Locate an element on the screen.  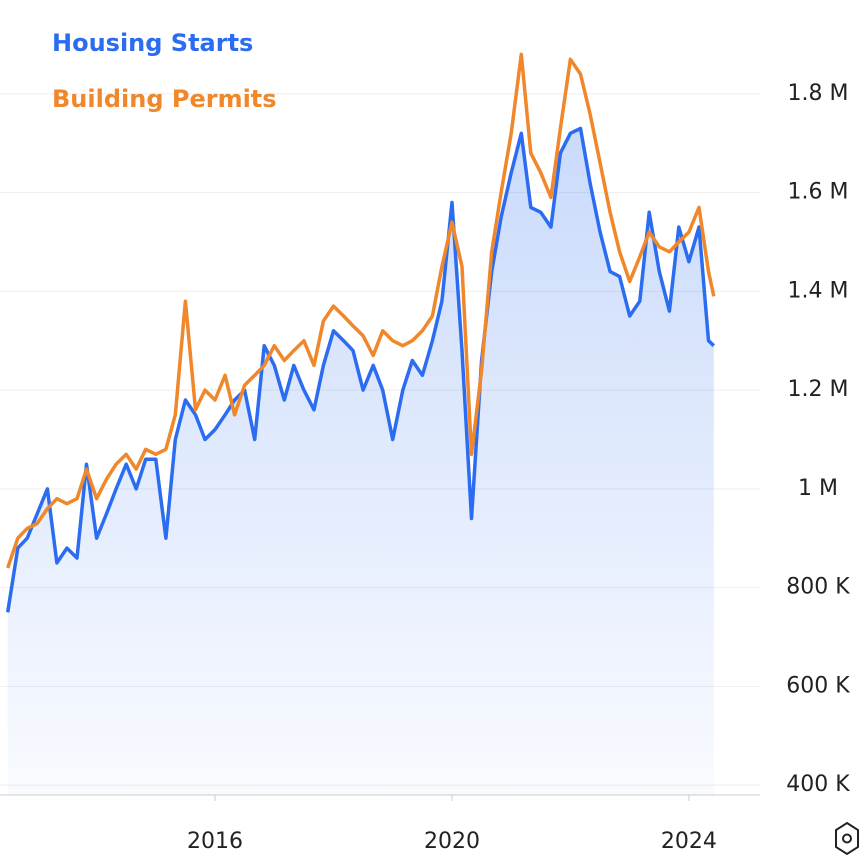
settings-icon-center is located at coordinates (847, 838).